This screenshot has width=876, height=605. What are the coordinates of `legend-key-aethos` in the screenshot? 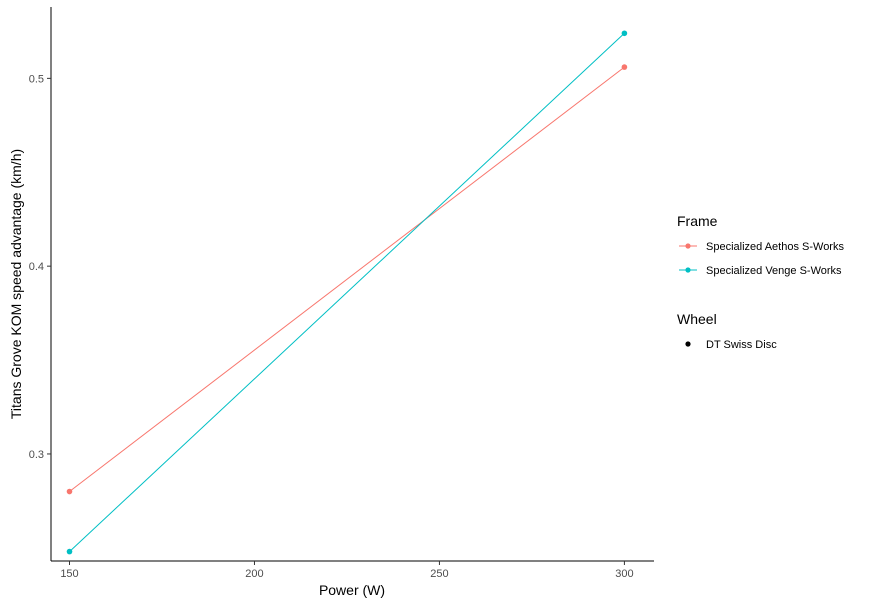 It's located at (688, 246).